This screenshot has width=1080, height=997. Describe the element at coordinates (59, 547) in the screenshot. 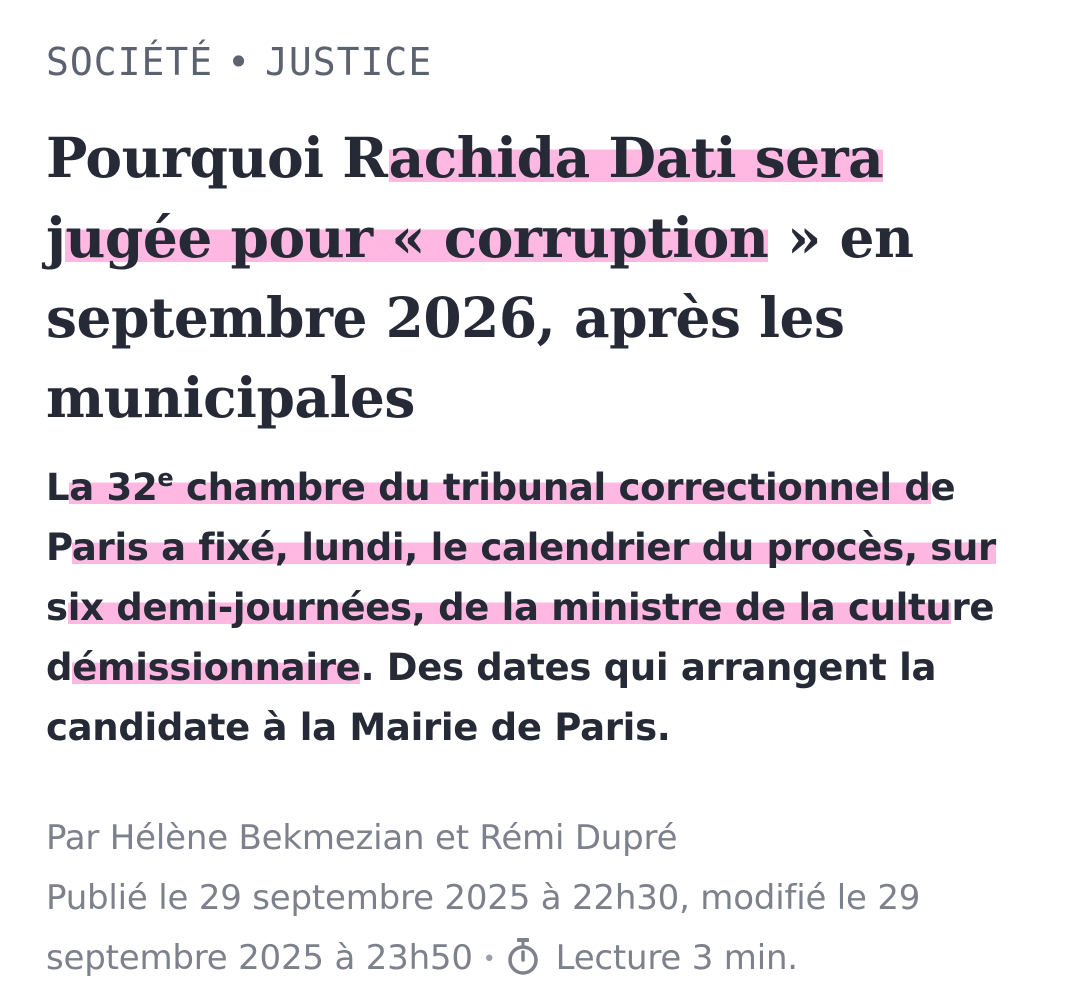

I see `standfirst-text-3: P` at that location.